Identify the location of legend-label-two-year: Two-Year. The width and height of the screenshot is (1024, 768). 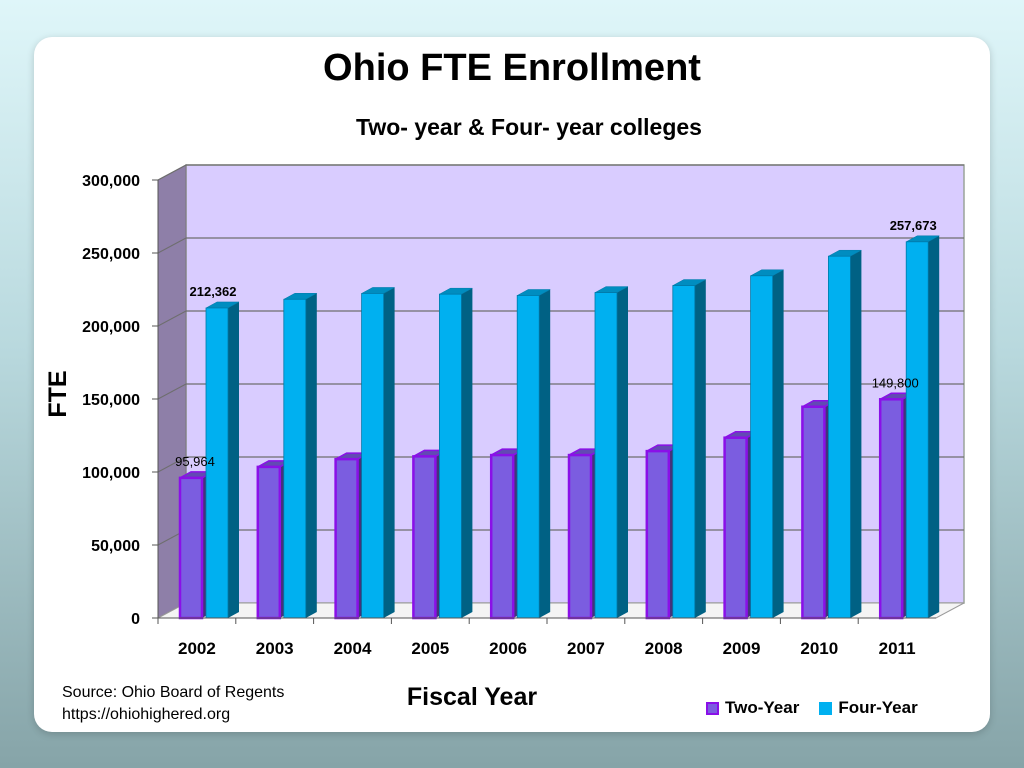
(762, 707).